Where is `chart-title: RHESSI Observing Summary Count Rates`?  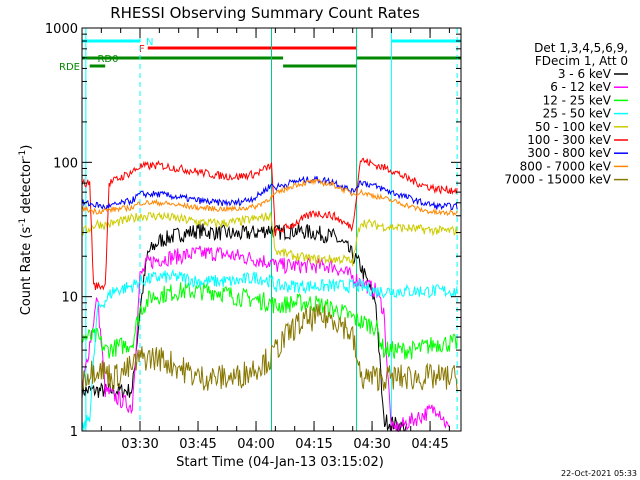
chart-title: RHESSI Observing Summary Count Rates is located at coordinates (265, 13).